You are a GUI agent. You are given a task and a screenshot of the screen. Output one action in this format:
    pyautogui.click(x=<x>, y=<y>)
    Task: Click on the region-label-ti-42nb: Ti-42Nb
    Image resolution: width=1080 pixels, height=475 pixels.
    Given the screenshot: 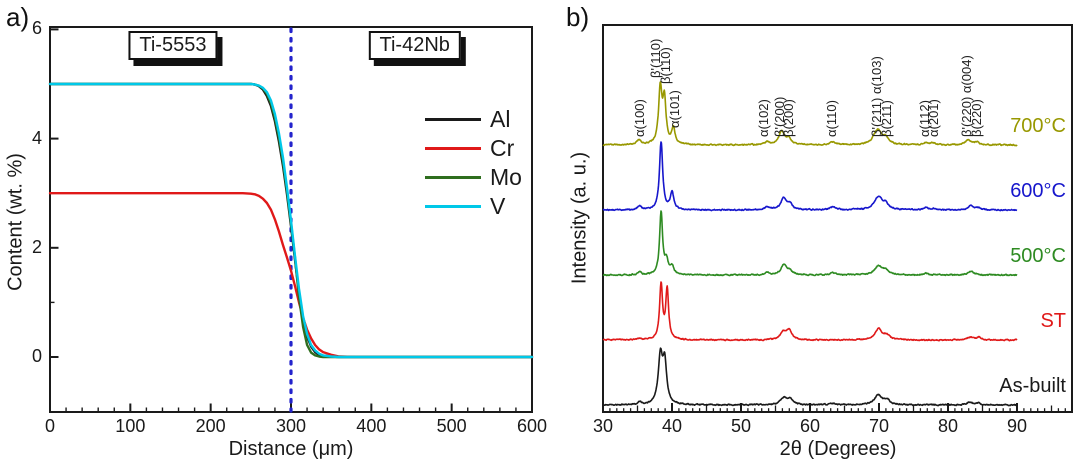 What is the action you would take?
    pyautogui.click(x=414, y=45)
    